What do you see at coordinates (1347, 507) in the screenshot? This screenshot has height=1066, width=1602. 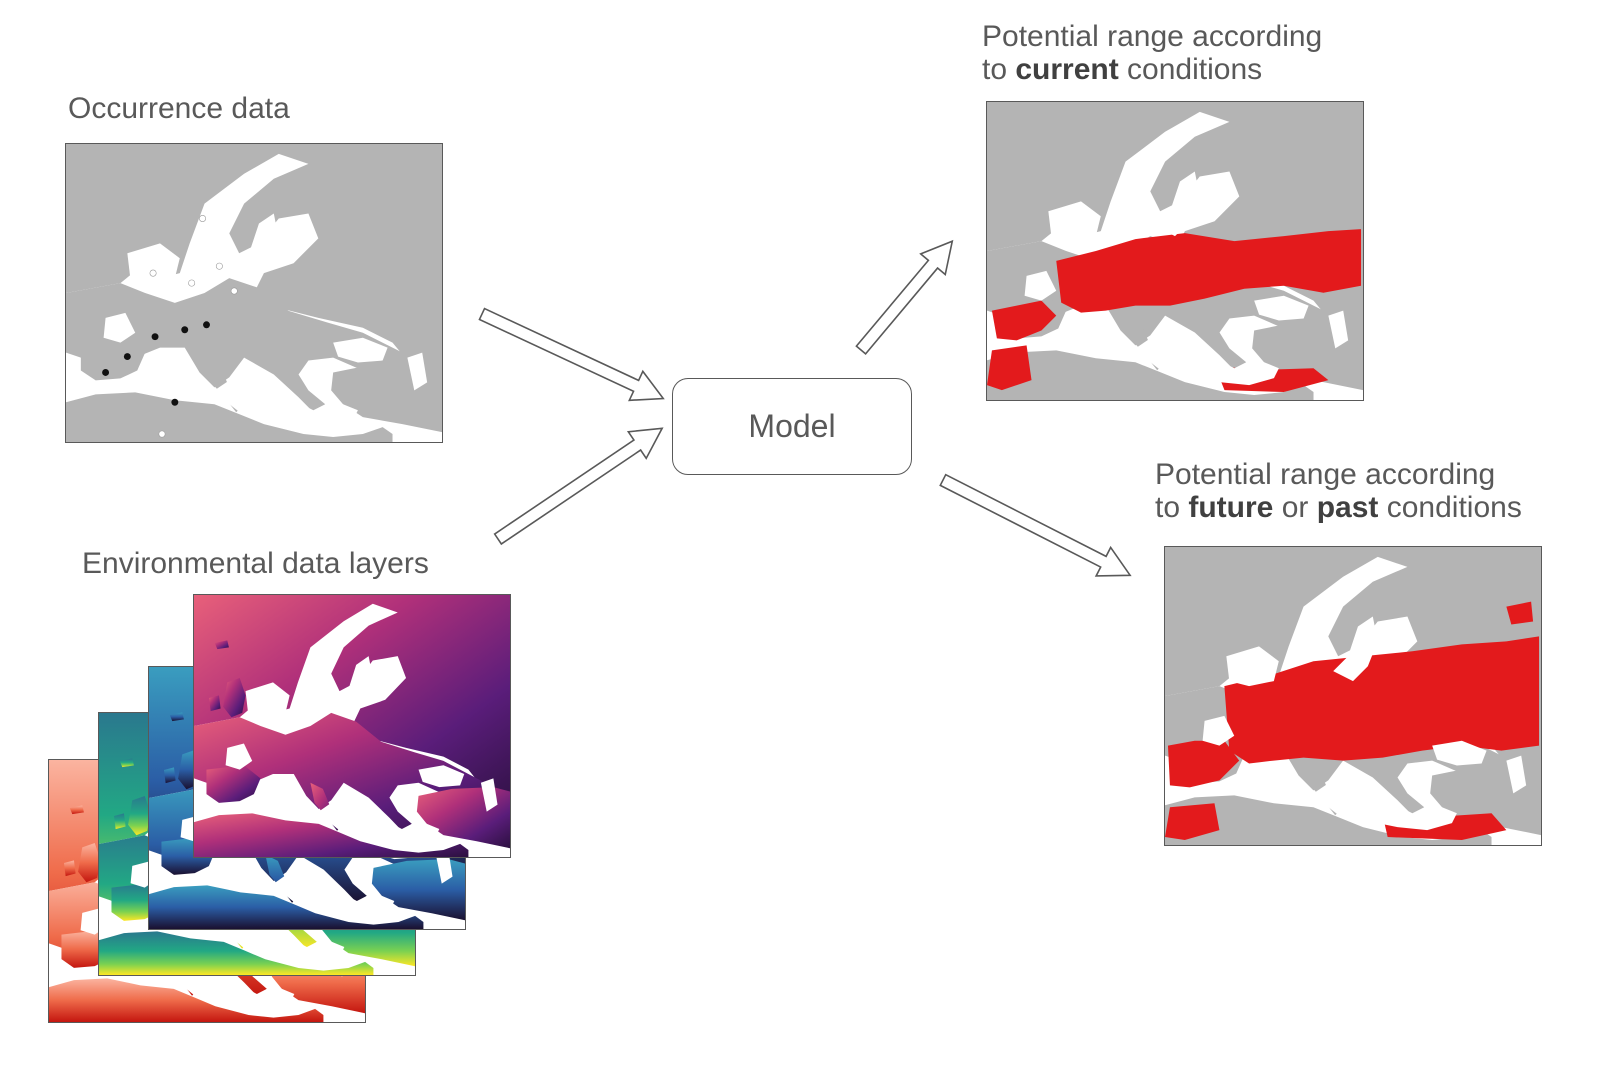 I see `past-keyword: past` at bounding box center [1347, 507].